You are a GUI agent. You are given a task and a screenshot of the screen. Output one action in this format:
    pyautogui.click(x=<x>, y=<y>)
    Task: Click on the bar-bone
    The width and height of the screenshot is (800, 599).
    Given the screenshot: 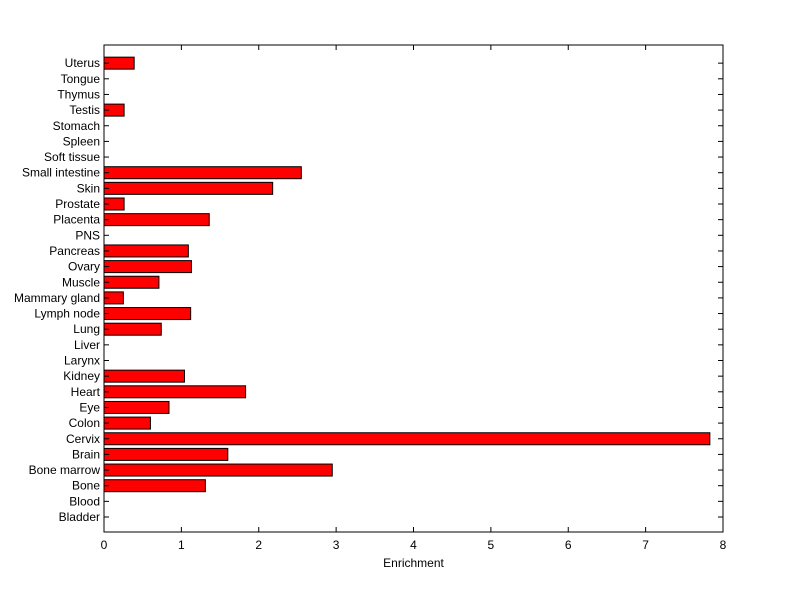 What is the action you would take?
    pyautogui.click(x=154, y=486)
    